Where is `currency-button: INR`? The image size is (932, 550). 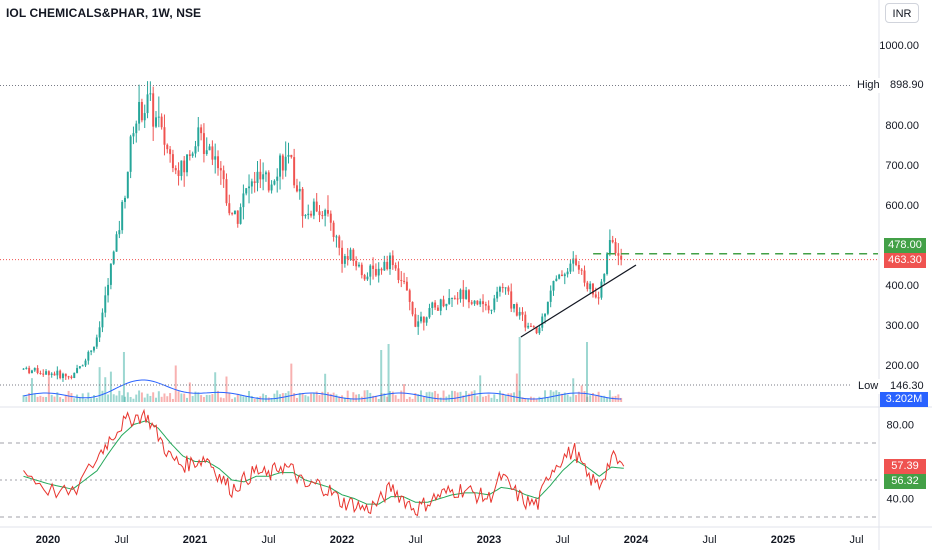
currency-button: INR is located at coordinates (902, 13).